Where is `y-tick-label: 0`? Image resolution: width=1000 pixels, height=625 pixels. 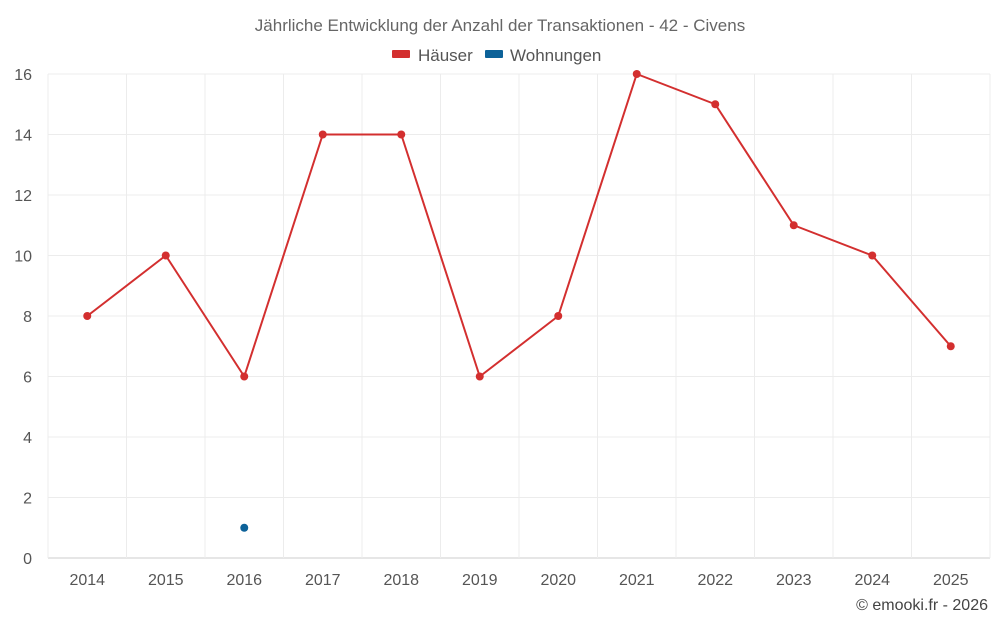
y-tick-label: 0 is located at coordinates (27, 559).